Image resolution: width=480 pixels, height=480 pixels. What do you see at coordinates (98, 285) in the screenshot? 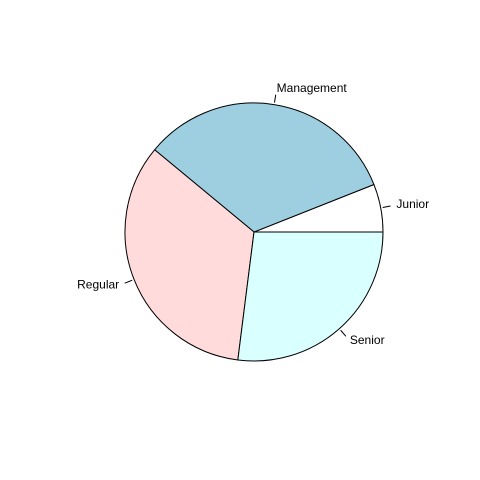
I see `pie-label-regular: Regular` at bounding box center [98, 285].